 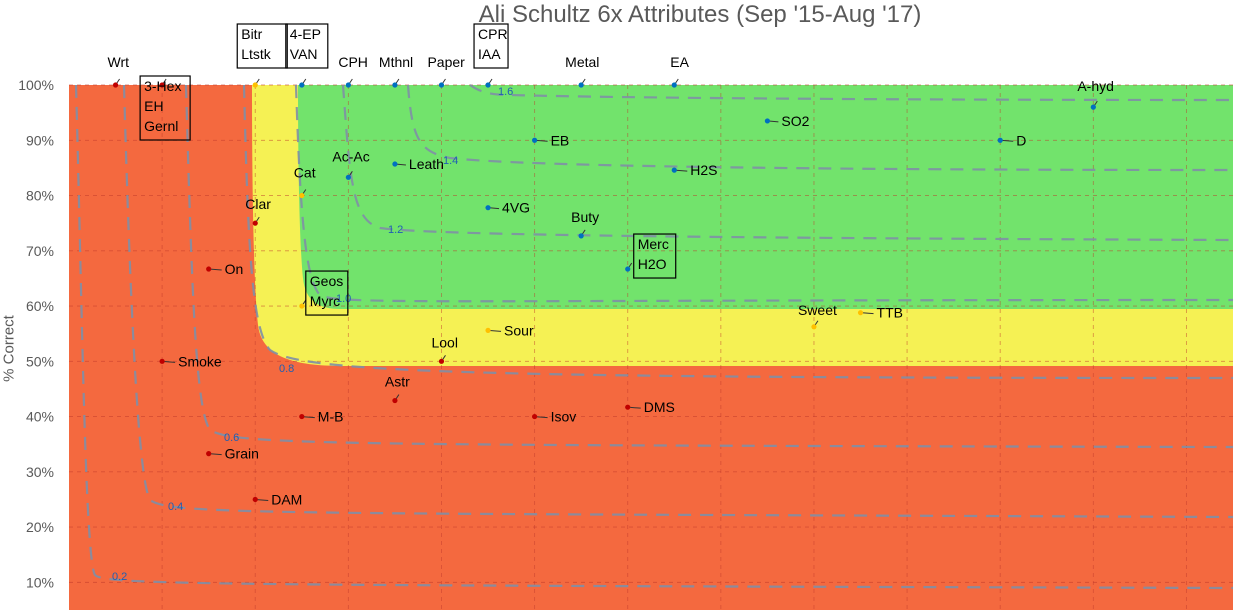 What do you see at coordinates (40, 306) in the screenshot?
I see `y-tick-label: 60%` at bounding box center [40, 306].